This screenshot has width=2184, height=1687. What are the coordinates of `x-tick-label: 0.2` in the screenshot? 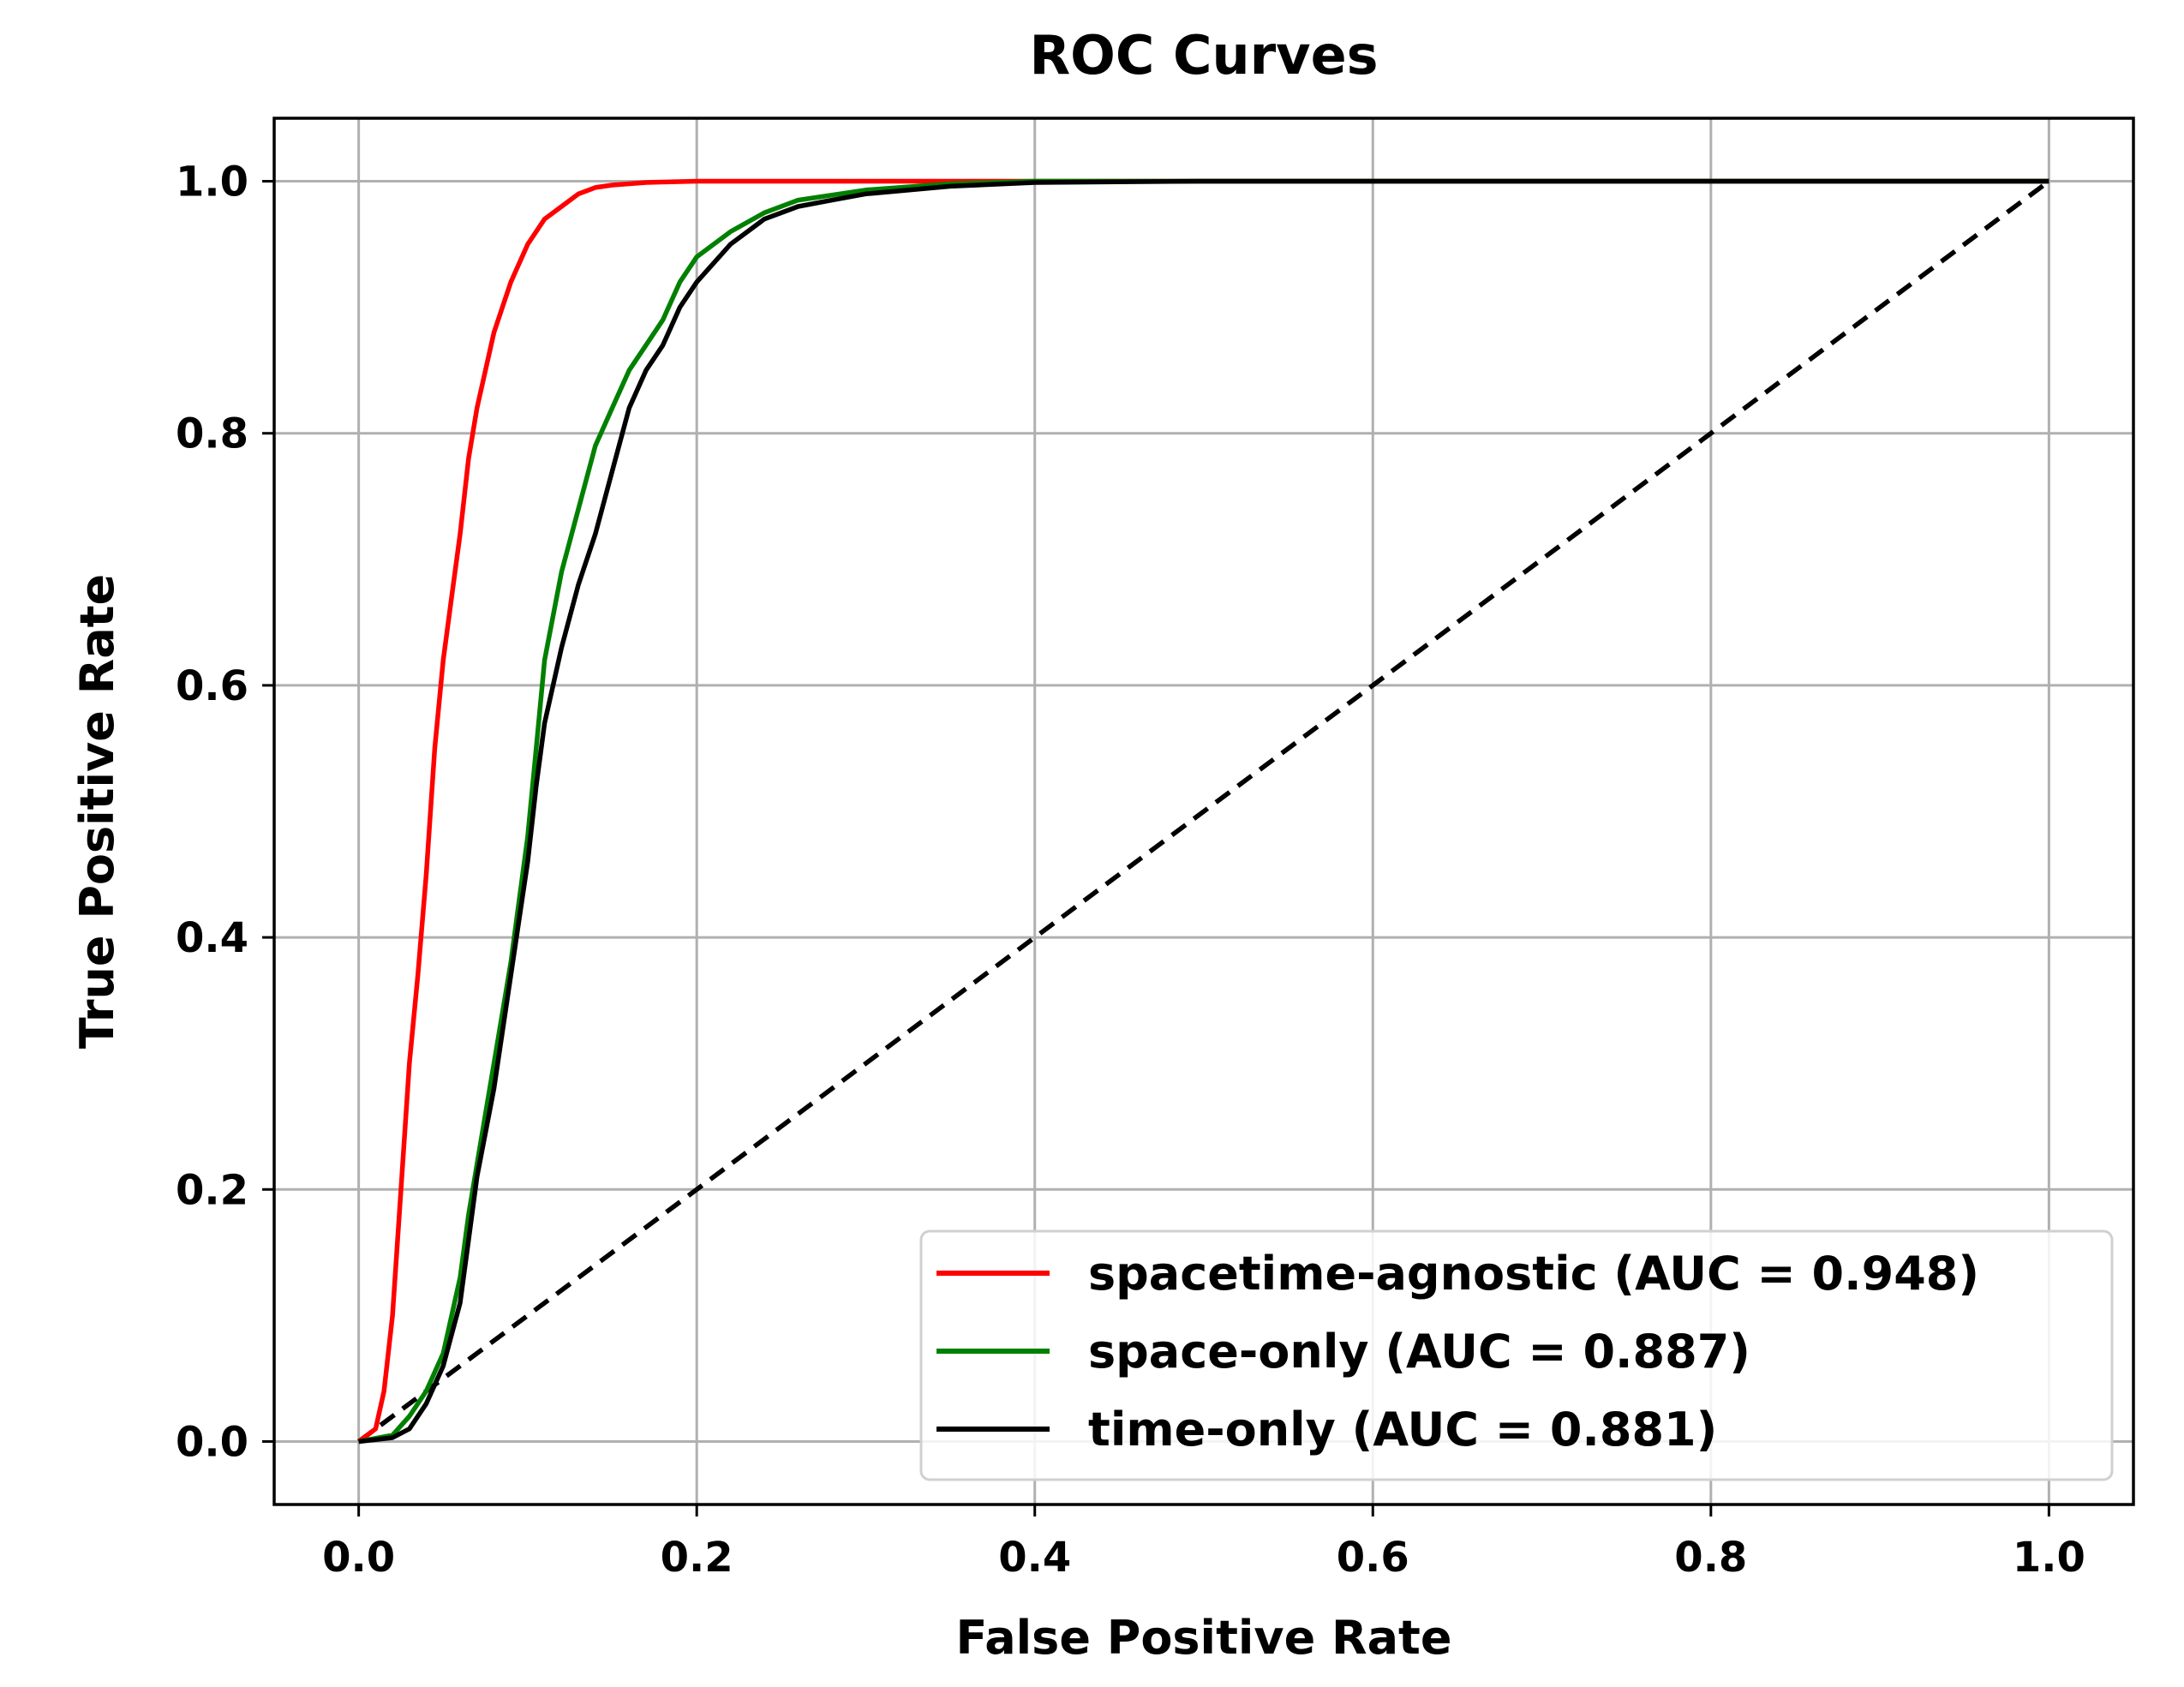 It's located at (697, 1558).